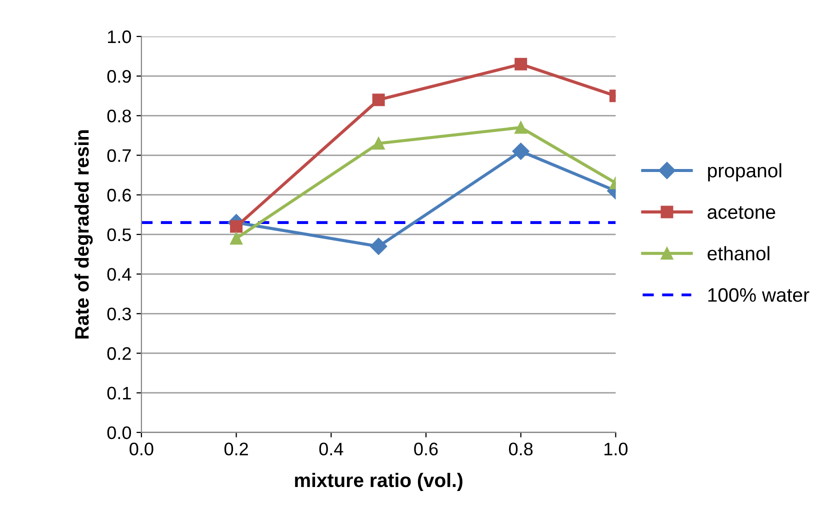 The image size is (832, 521). Describe the element at coordinates (236, 449) in the screenshot. I see `x-tick-label: 0.2` at that location.